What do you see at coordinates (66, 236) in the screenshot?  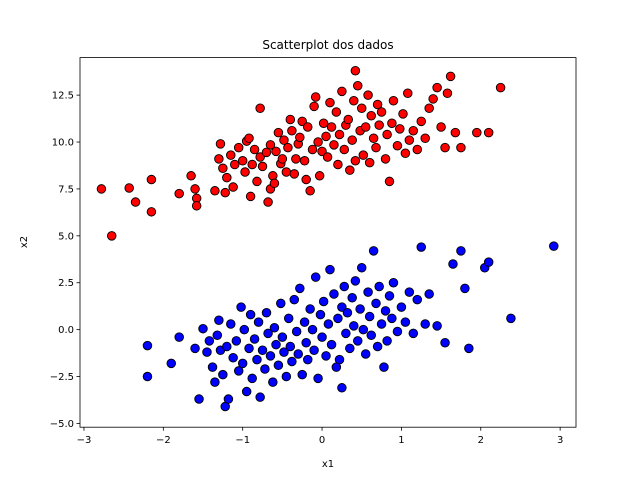 I see `y-tick-label: 5.0` at bounding box center [66, 236].